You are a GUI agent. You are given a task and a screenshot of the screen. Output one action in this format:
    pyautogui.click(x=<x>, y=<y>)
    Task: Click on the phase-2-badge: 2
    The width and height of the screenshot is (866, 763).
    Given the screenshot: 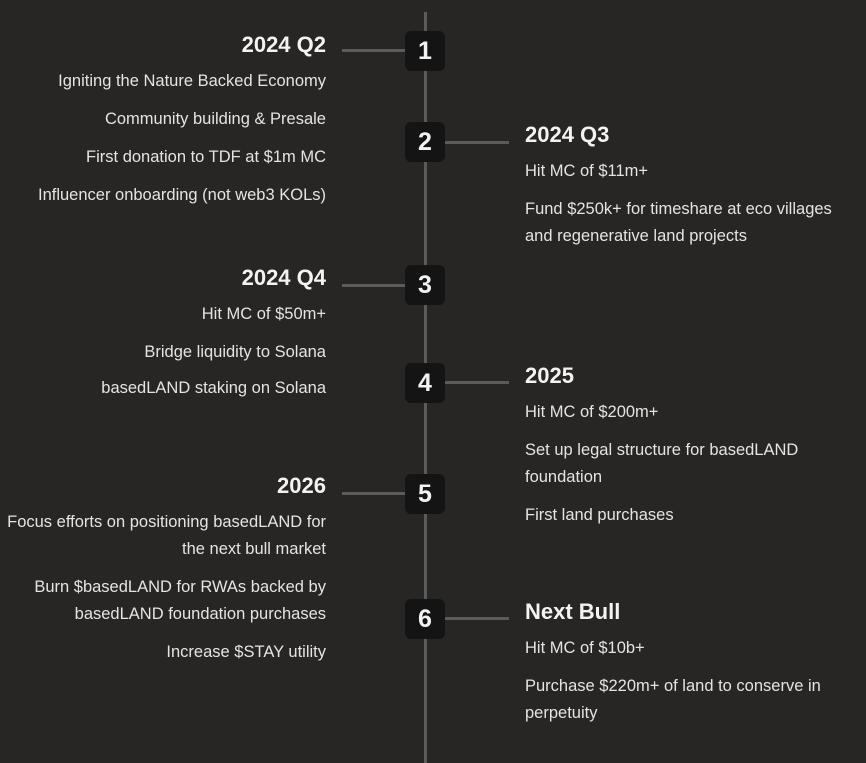 What is the action you would take?
    pyautogui.click(x=425, y=142)
    